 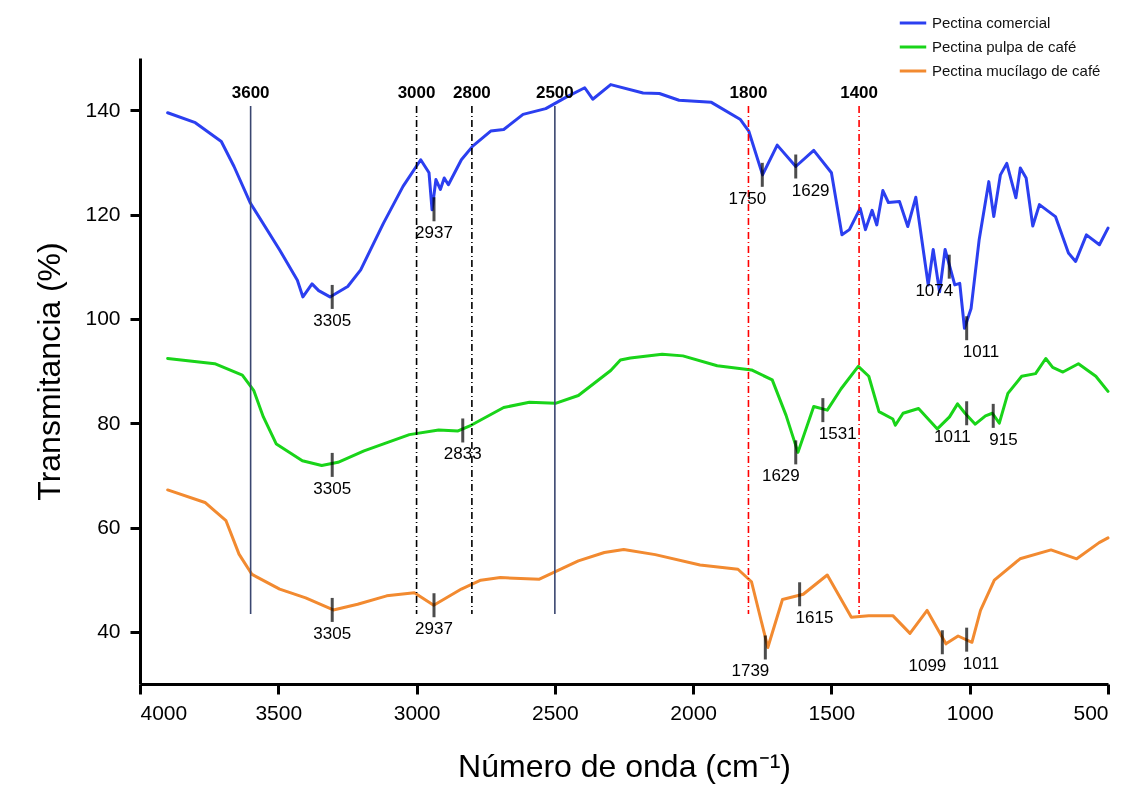 I want to click on legend-label: Pectina mucílago de café, so click(x=1016, y=70).